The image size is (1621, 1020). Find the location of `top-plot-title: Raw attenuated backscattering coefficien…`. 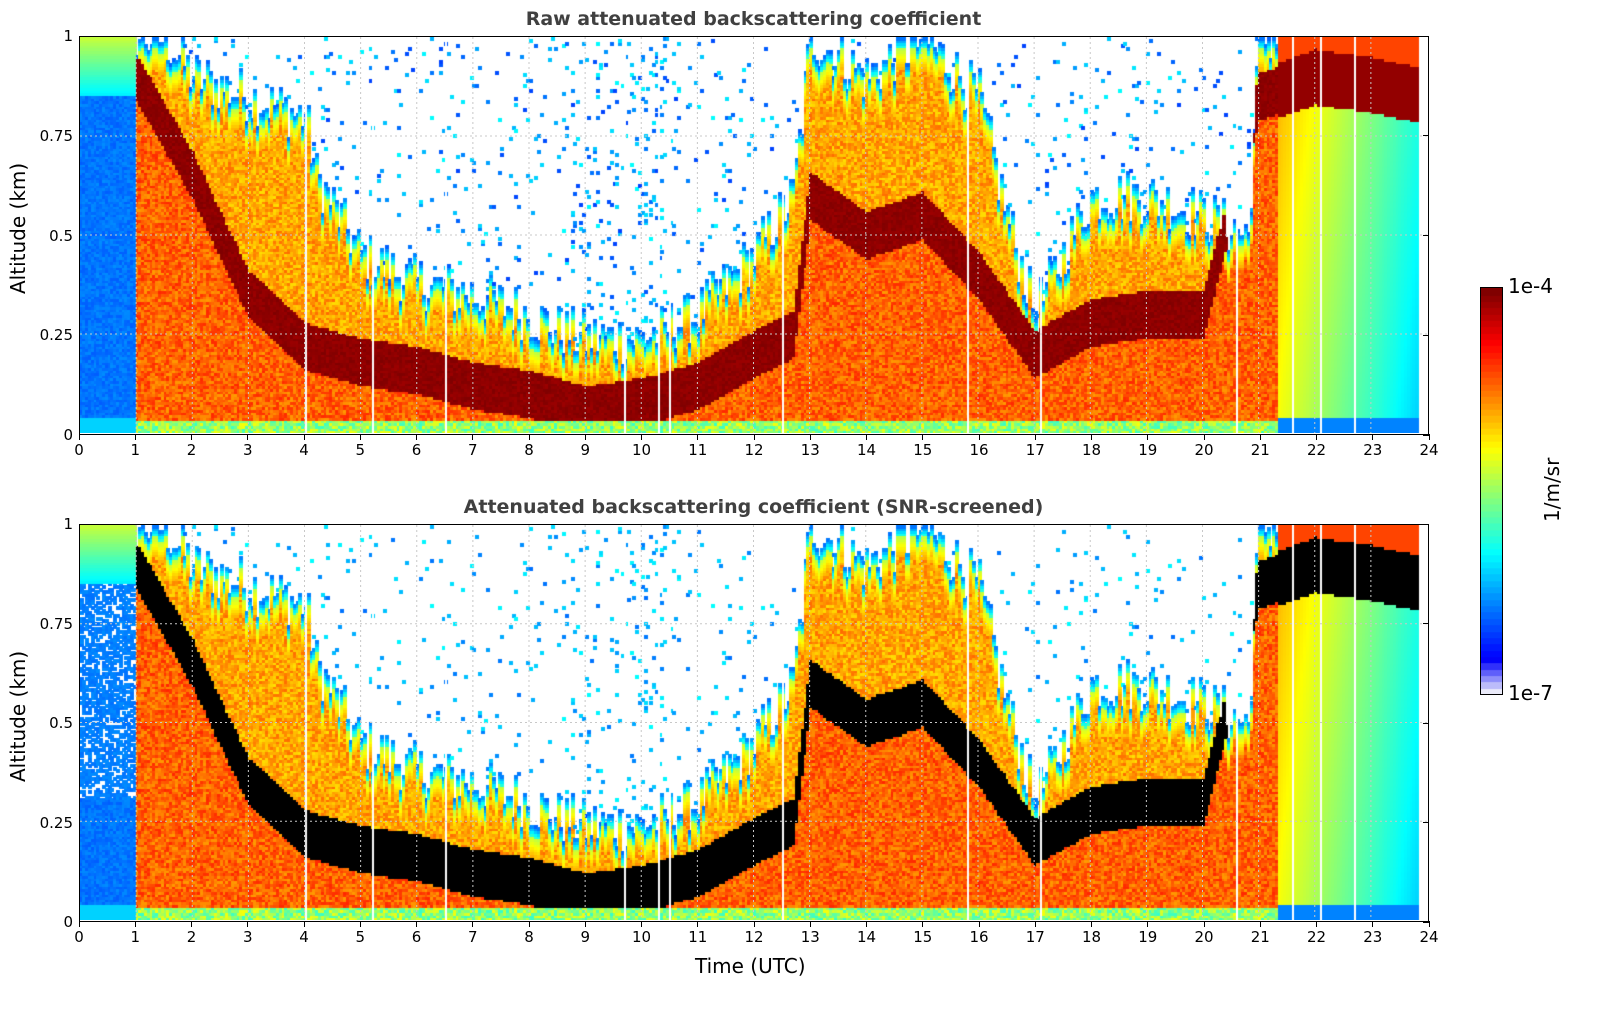

top-plot-title: Raw attenuated backscattering coefficien… is located at coordinates (753, 19).